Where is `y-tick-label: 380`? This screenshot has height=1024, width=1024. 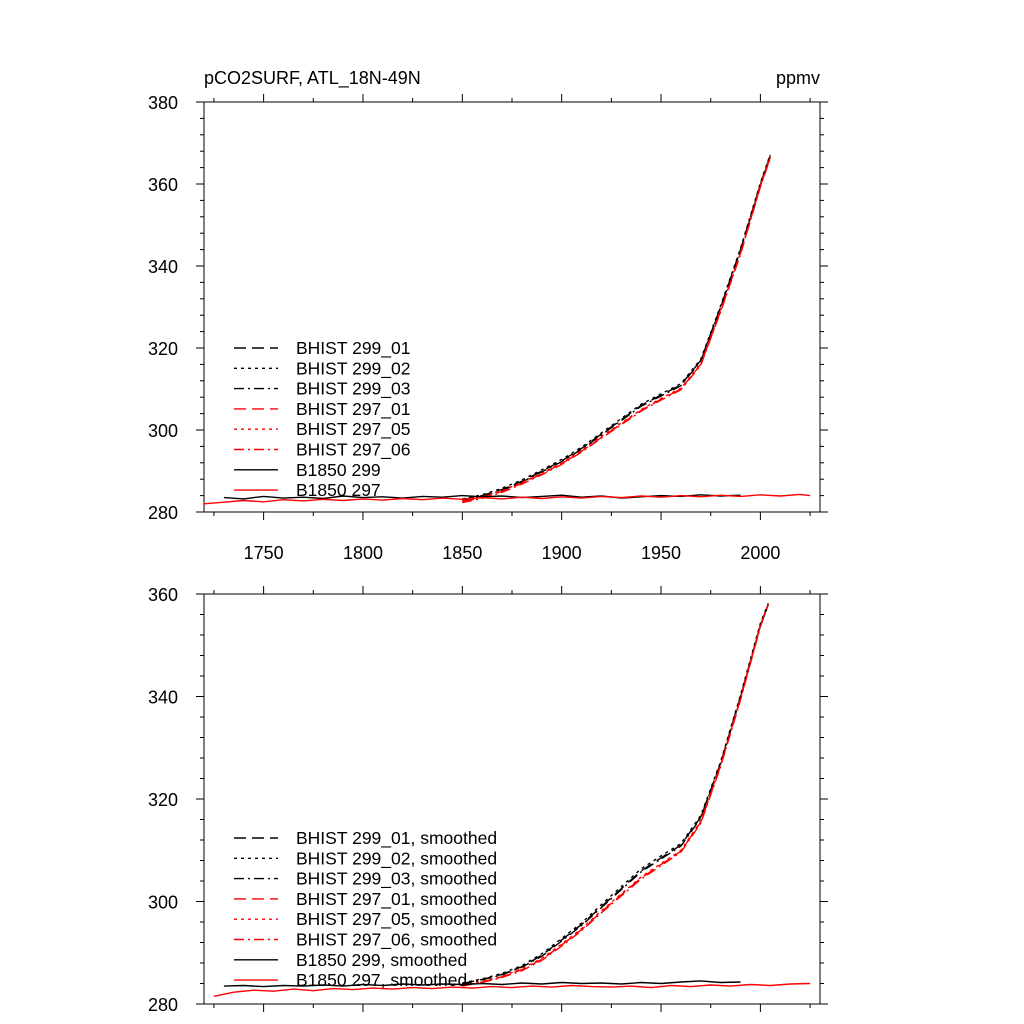
y-tick-label: 380 is located at coordinates (163, 103).